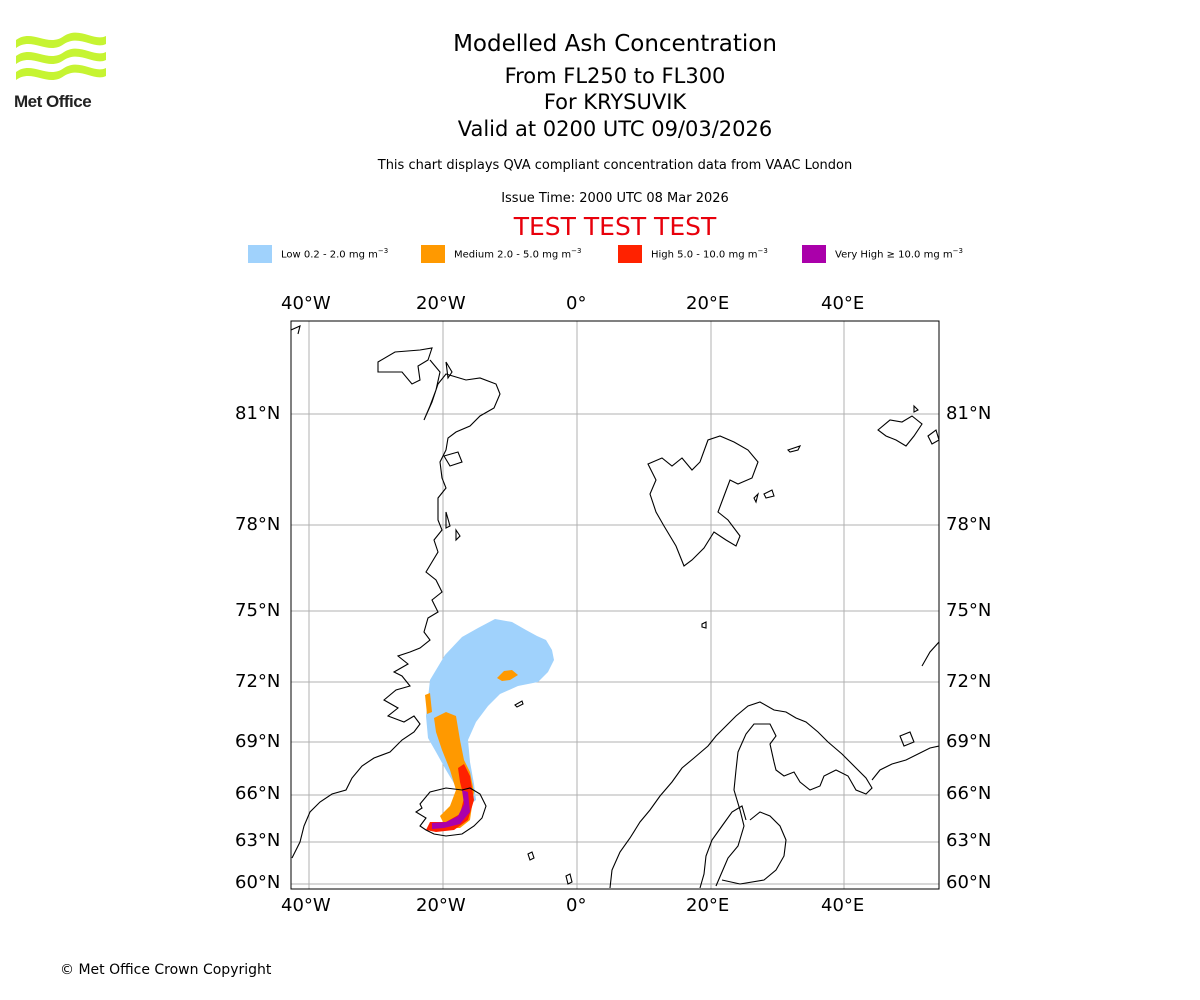 This screenshot has width=1200, height=1000. What do you see at coordinates (306, 905) in the screenshot?
I see `lon-label-bottom-40w: 40°W` at bounding box center [306, 905].